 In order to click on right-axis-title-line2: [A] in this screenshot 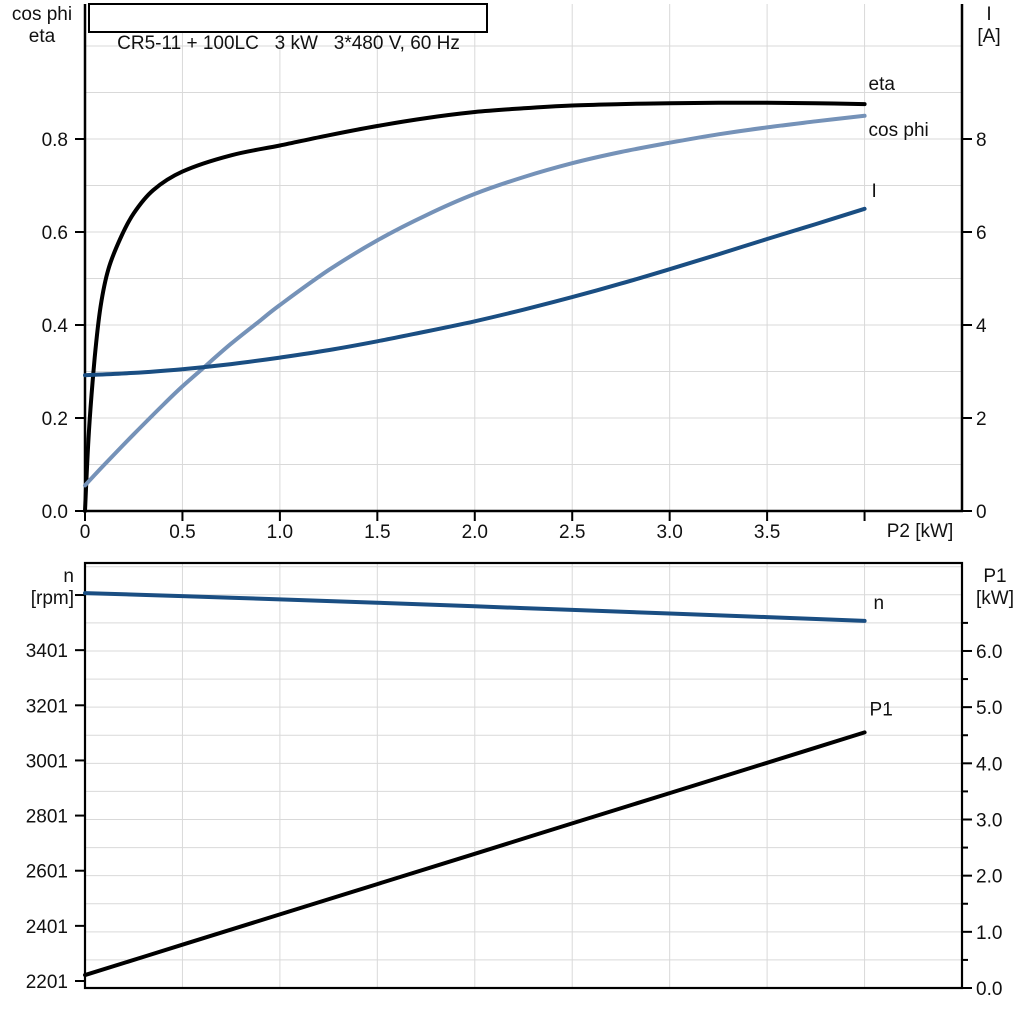, I will do `click(989, 36)`.